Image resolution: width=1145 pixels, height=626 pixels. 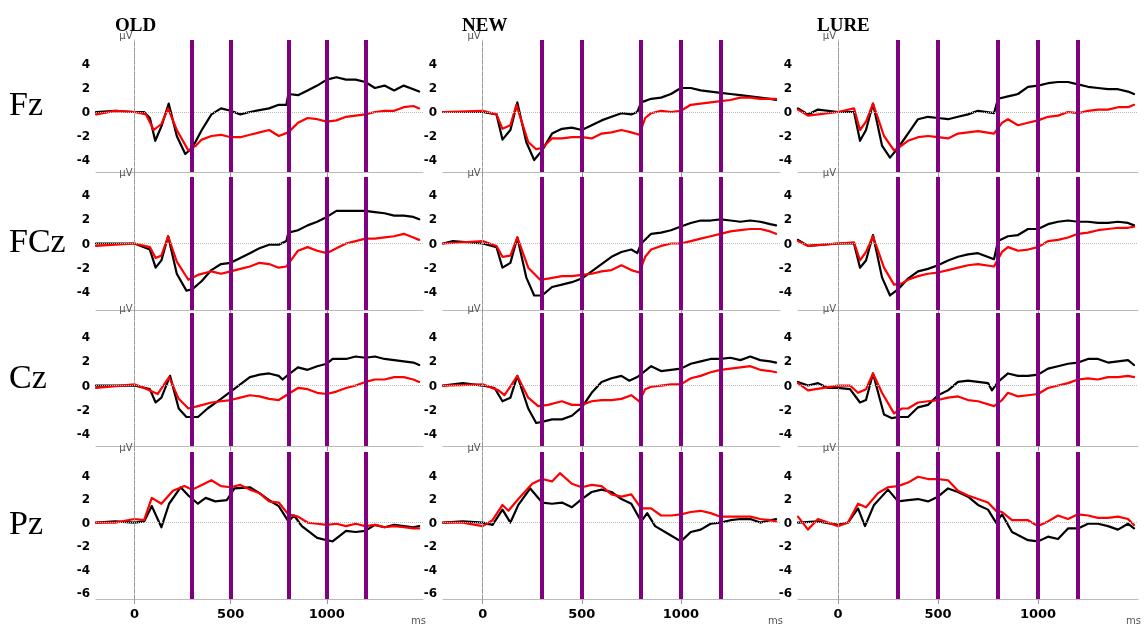 I want to click on text: Pz, so click(x=26, y=522).